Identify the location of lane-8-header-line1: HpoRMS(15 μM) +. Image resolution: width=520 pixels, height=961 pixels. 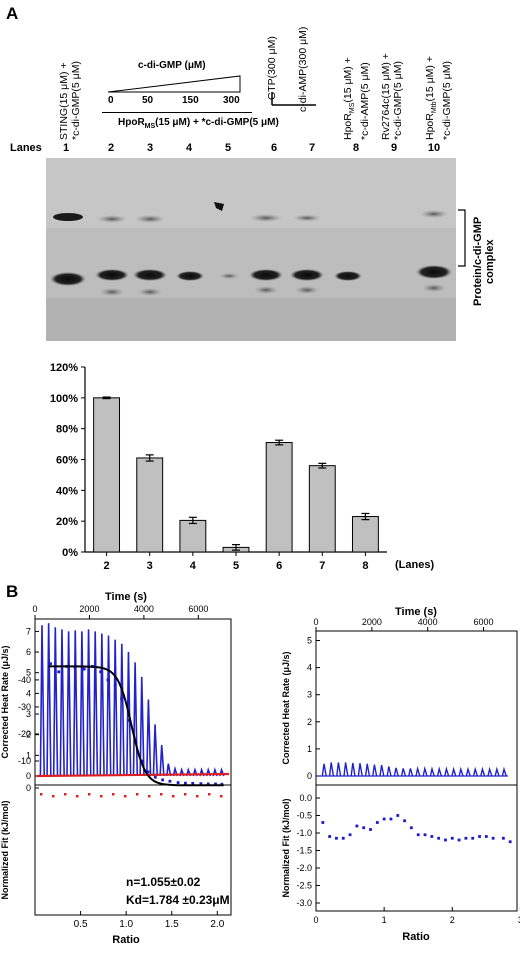
(350, 98).